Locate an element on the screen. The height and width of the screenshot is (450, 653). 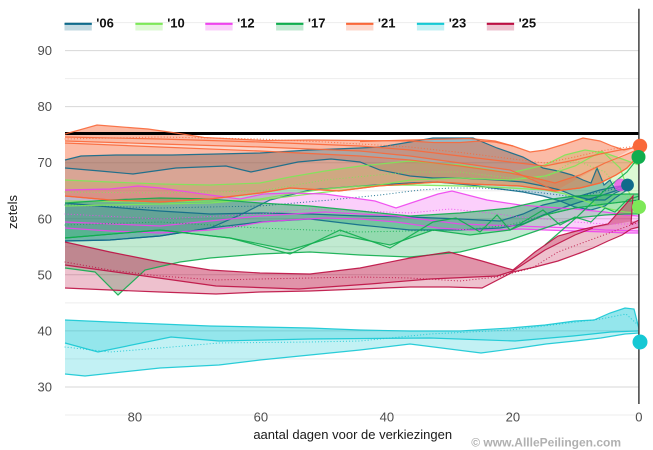
svg-text: '12 is located at coordinates (246, 23).